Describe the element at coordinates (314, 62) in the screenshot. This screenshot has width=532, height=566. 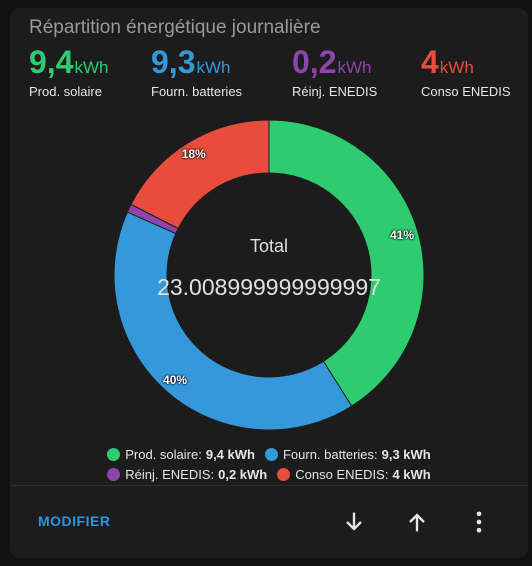
I see `stat-value: 0,2` at that location.